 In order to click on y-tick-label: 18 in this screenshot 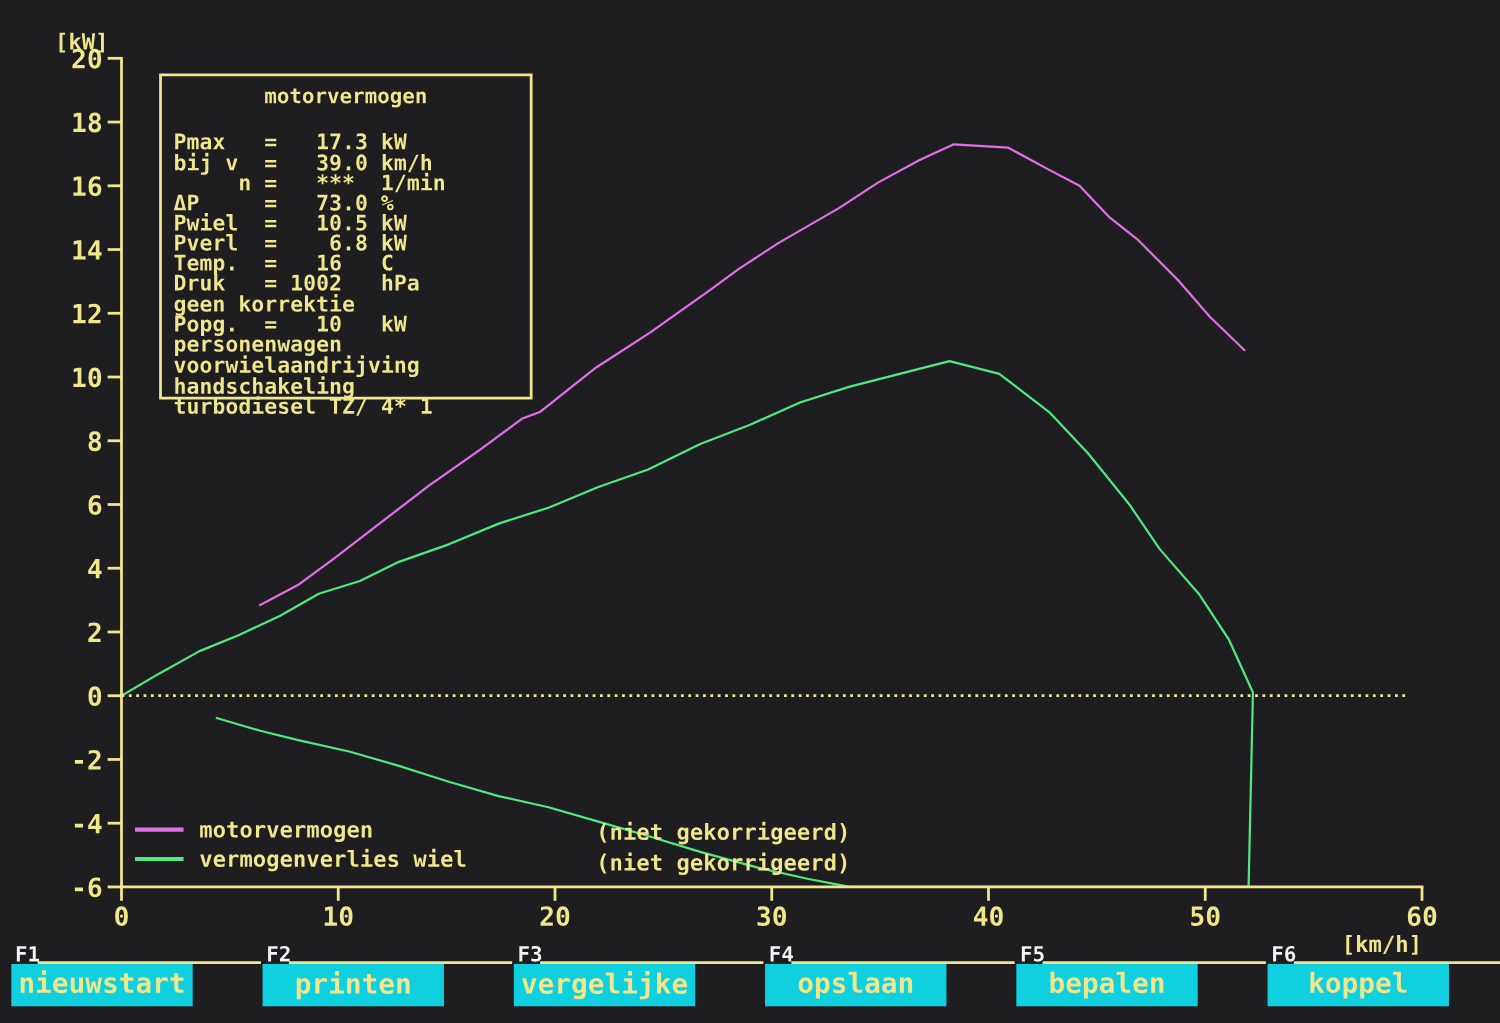, I will do `click(87, 122)`.